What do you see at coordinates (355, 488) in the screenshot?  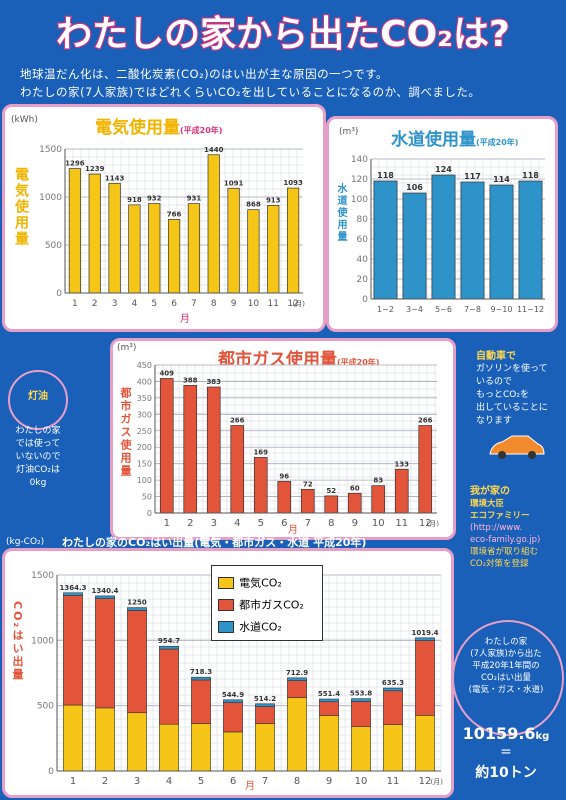 I see `gas-data-label: 60` at bounding box center [355, 488].